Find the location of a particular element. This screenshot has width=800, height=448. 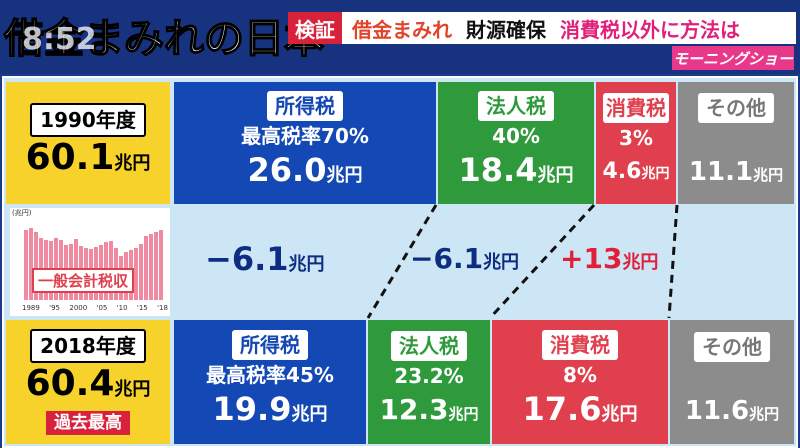

tax-amount: 11.6兆円 is located at coordinates (732, 412).